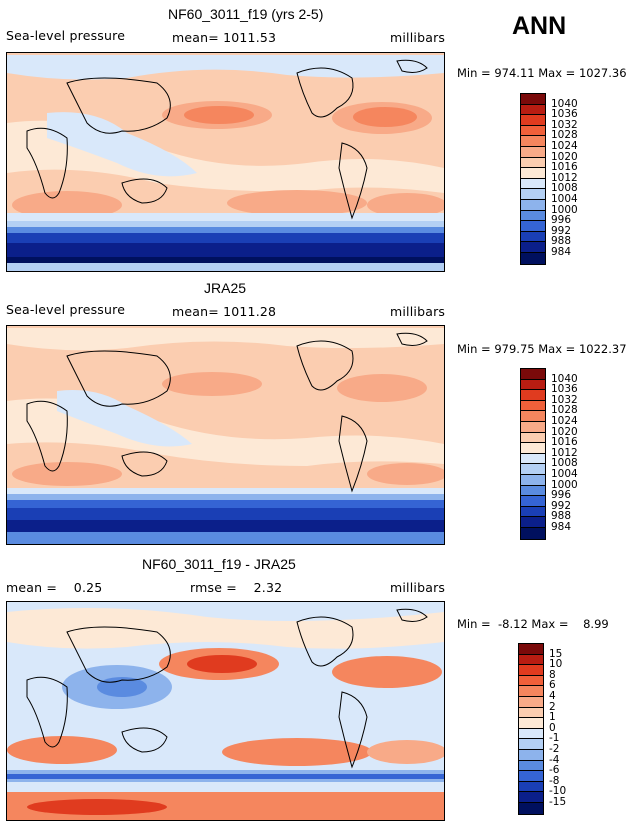 This screenshot has width=644, height=826. I want to click on colorbar-label: 10, so click(556, 664).